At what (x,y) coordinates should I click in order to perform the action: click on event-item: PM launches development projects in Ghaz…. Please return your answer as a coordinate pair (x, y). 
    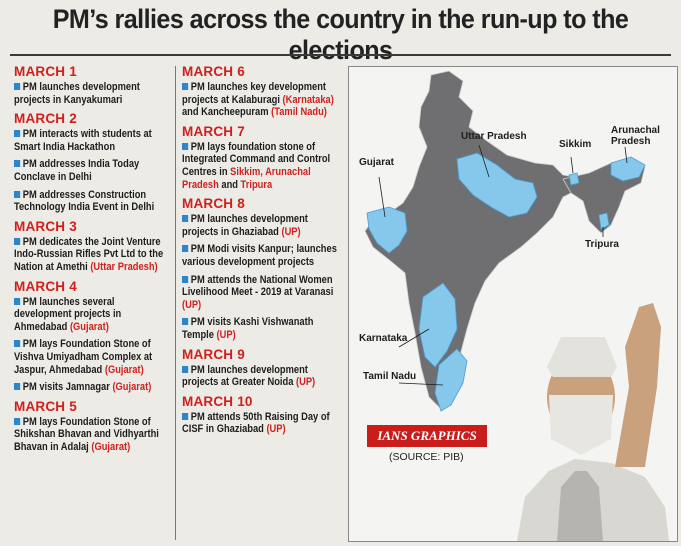
    Looking at the image, I should click on (262, 225).